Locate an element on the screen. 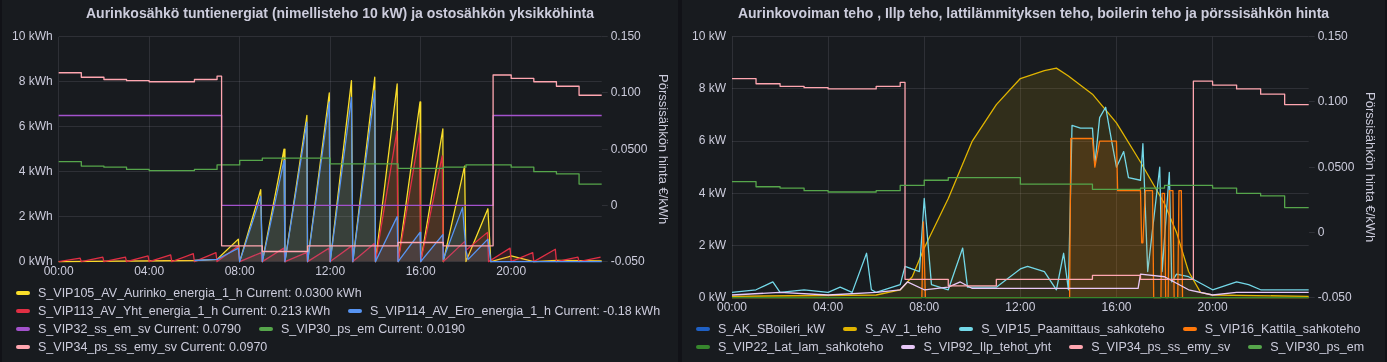 This screenshot has width=1387, height=362. legend-label: S_VIP30_ps_em Current: 0.0190 is located at coordinates (373, 329).